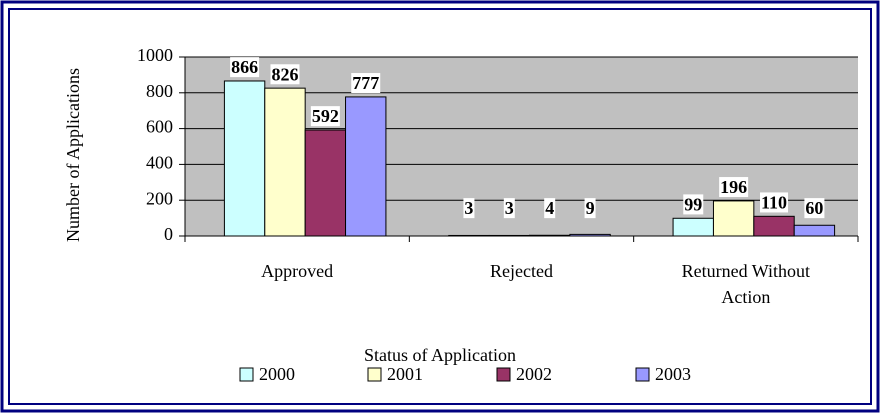  Describe the element at coordinates (277, 374) in the screenshot. I see `legend-label: 2000` at that location.